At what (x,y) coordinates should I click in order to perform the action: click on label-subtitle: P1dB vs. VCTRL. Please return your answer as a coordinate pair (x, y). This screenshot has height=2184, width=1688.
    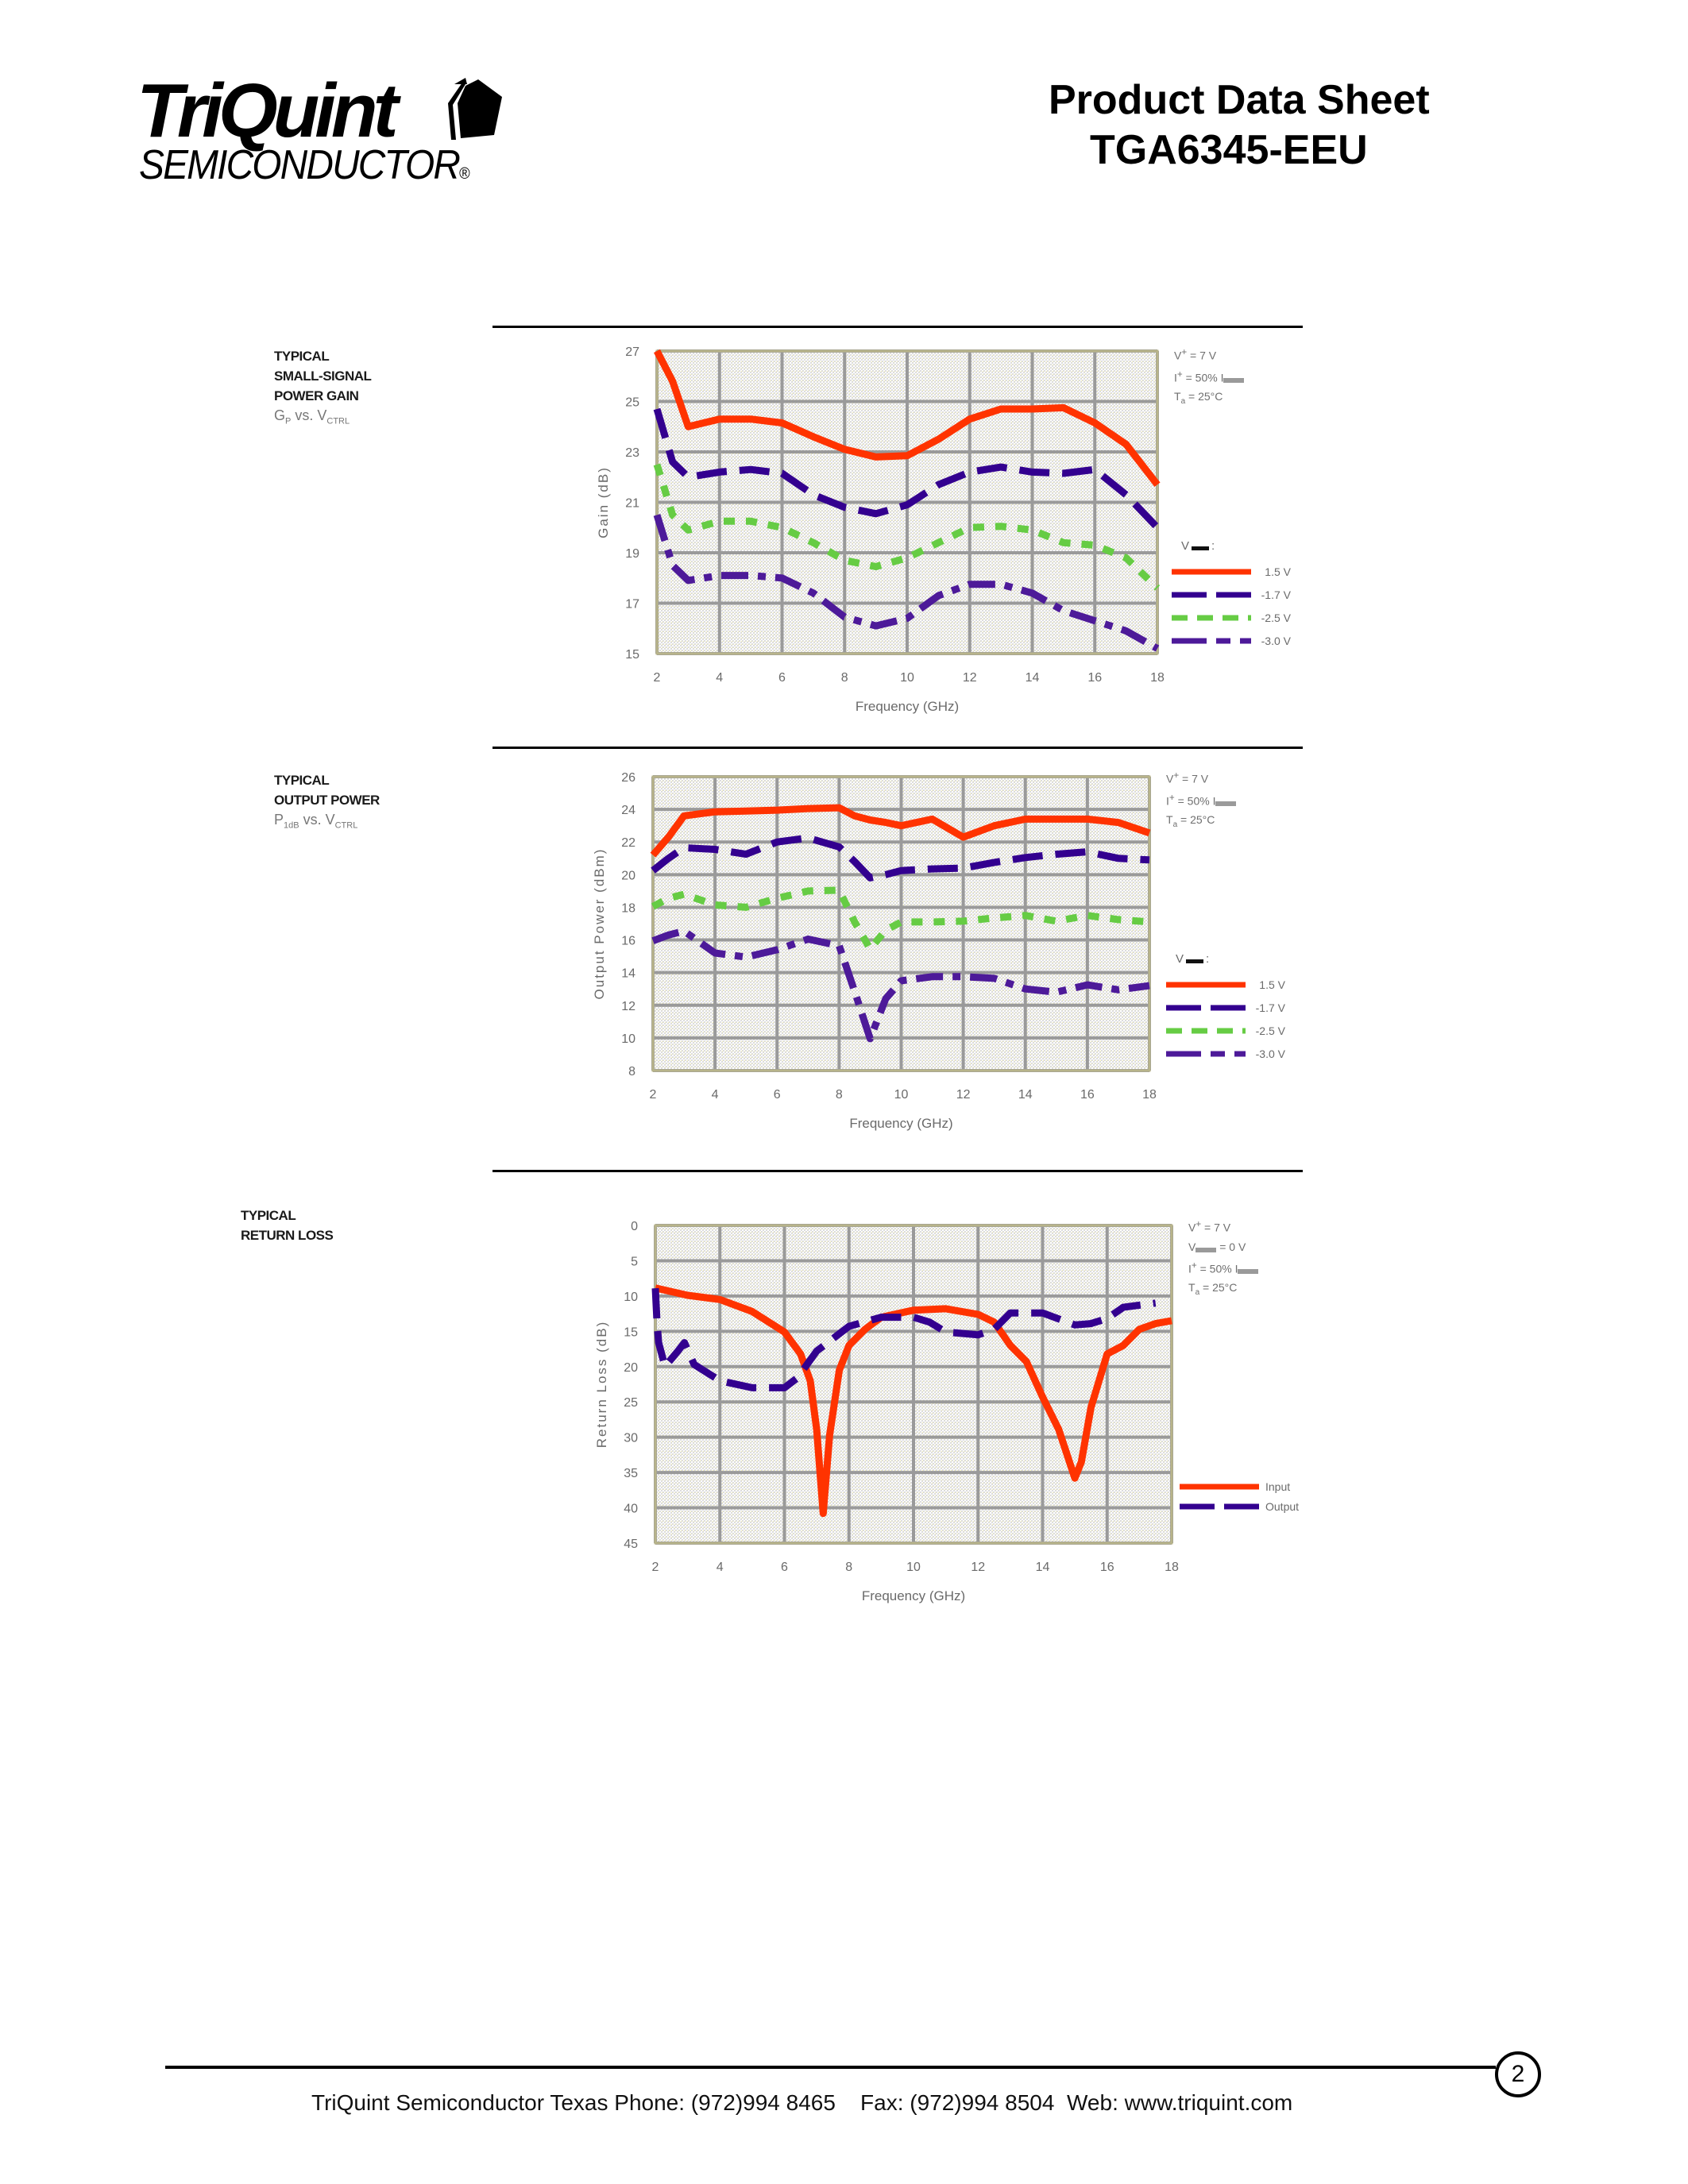
    Looking at the image, I should click on (316, 821).